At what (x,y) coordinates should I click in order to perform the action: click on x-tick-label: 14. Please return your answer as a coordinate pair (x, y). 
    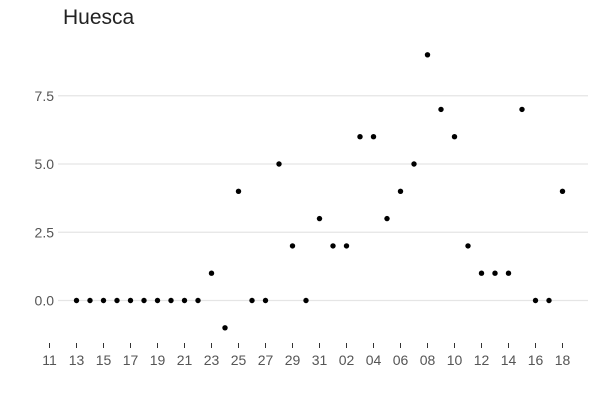
    Looking at the image, I should click on (509, 360).